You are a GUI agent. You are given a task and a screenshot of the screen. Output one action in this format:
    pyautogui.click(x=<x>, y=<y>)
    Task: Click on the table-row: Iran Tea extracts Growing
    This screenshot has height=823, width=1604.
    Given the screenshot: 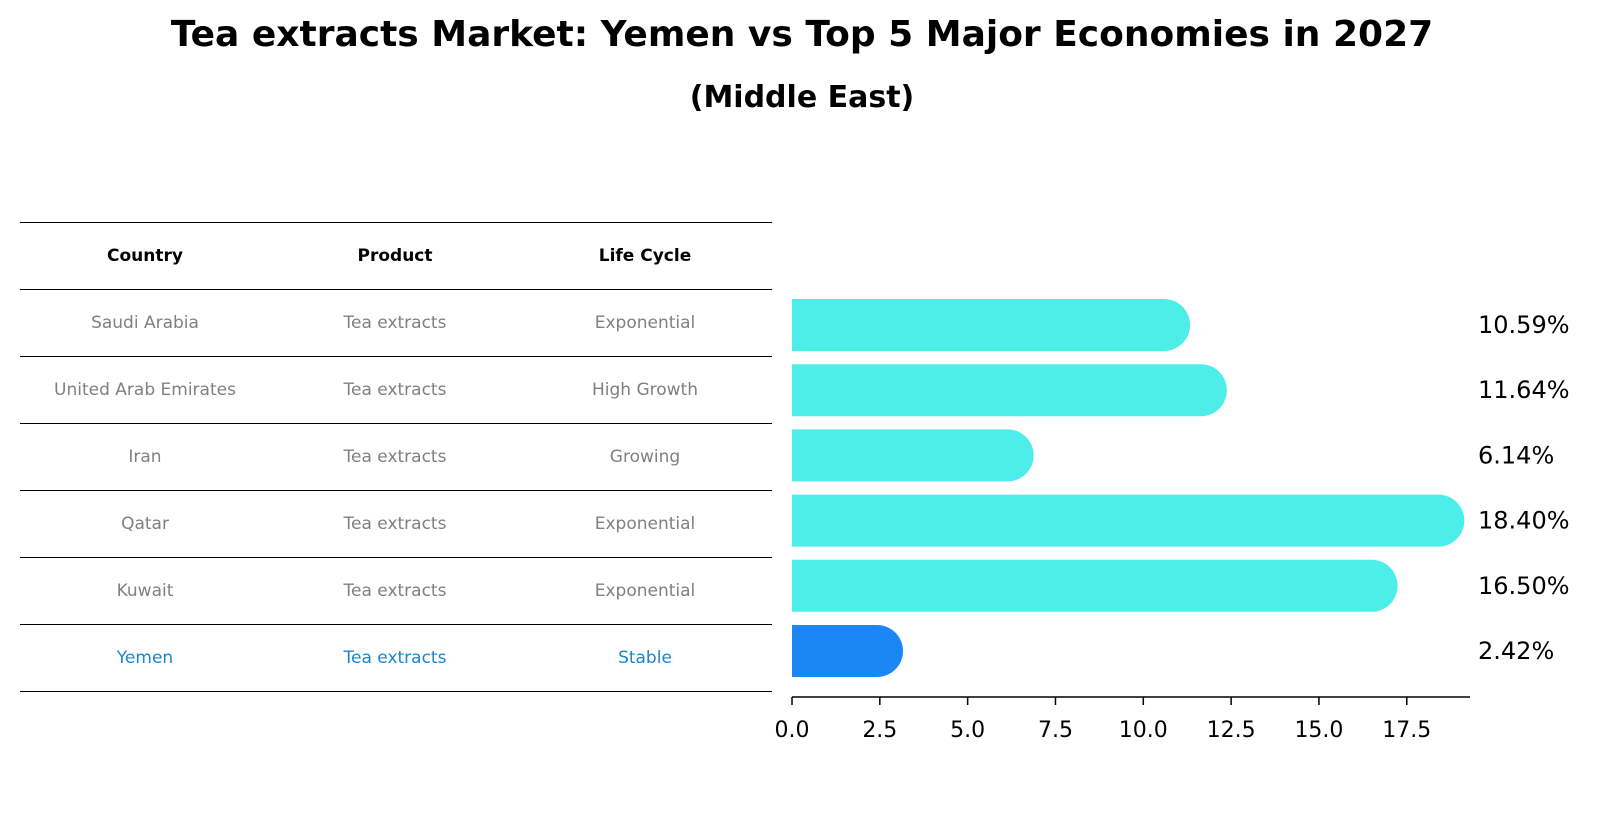 What is the action you would take?
    pyautogui.click(x=396, y=456)
    